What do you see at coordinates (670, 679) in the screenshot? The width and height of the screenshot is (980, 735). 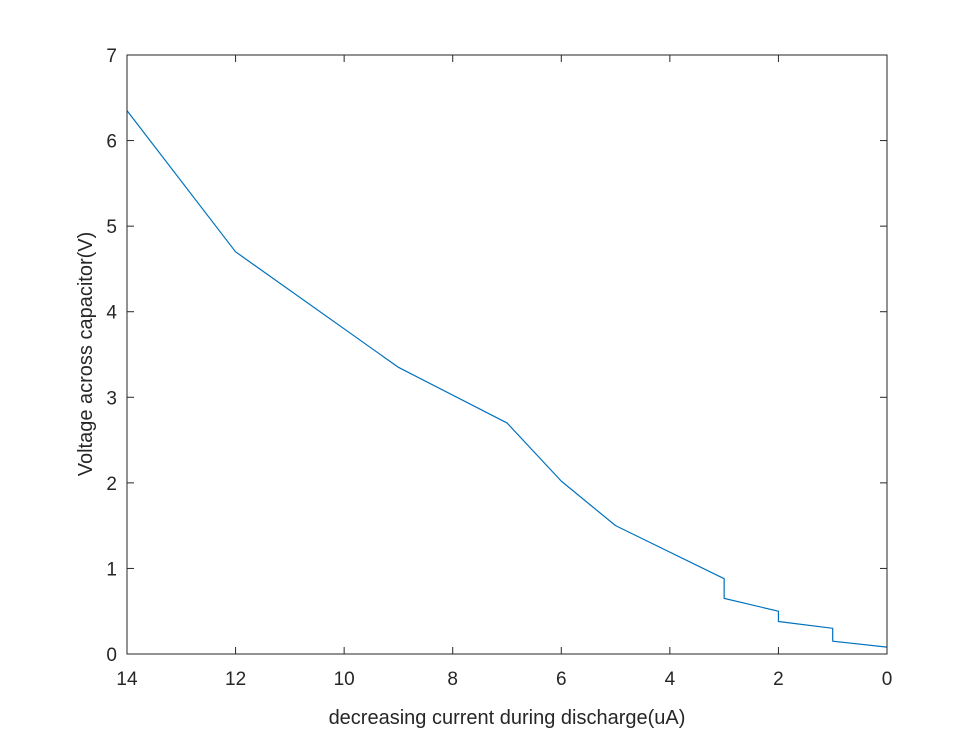 I see `x-tick-label: 4` at bounding box center [670, 679].